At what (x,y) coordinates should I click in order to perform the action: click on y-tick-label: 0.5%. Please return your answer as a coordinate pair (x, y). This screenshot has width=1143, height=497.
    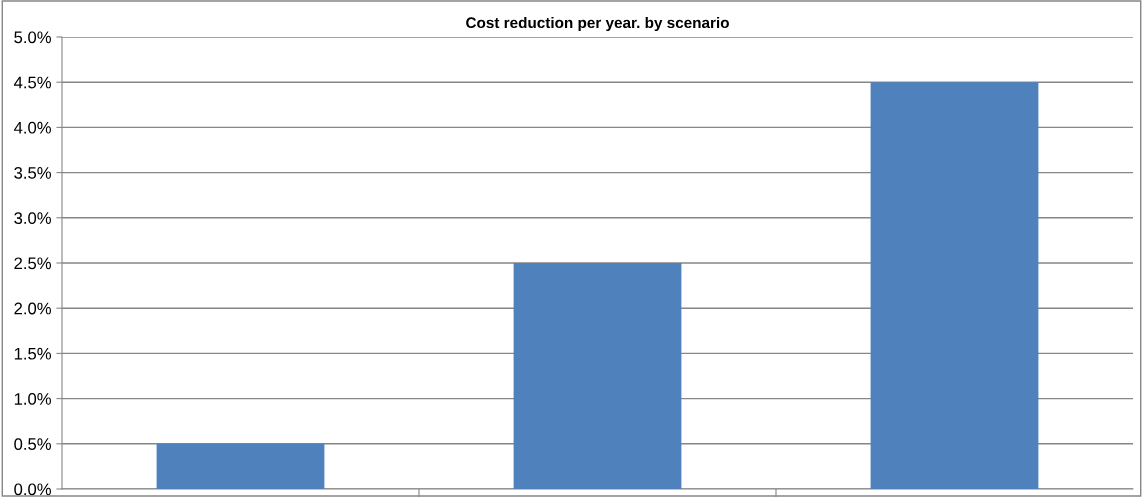
    Looking at the image, I should click on (32, 444).